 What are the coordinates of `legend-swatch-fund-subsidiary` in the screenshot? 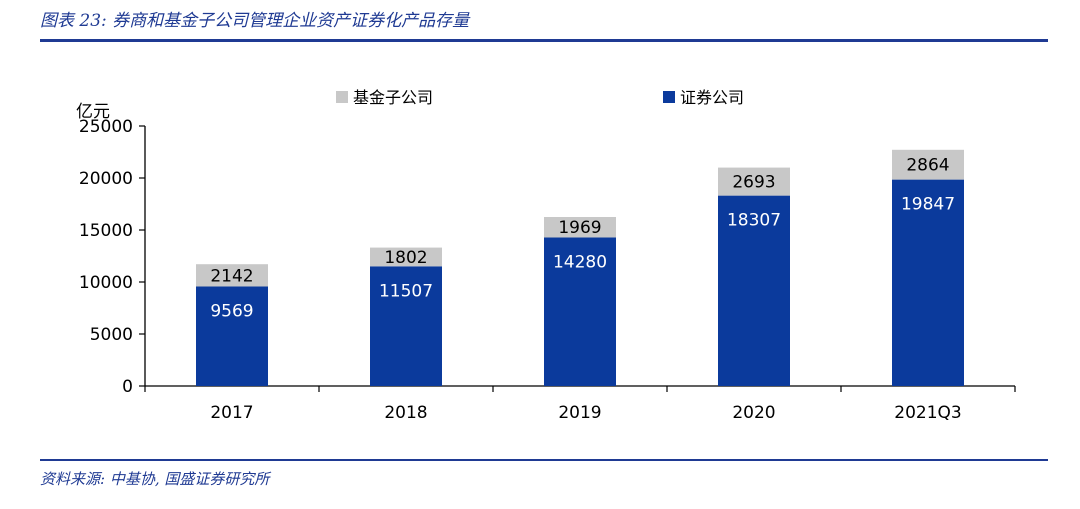 It's located at (342, 97).